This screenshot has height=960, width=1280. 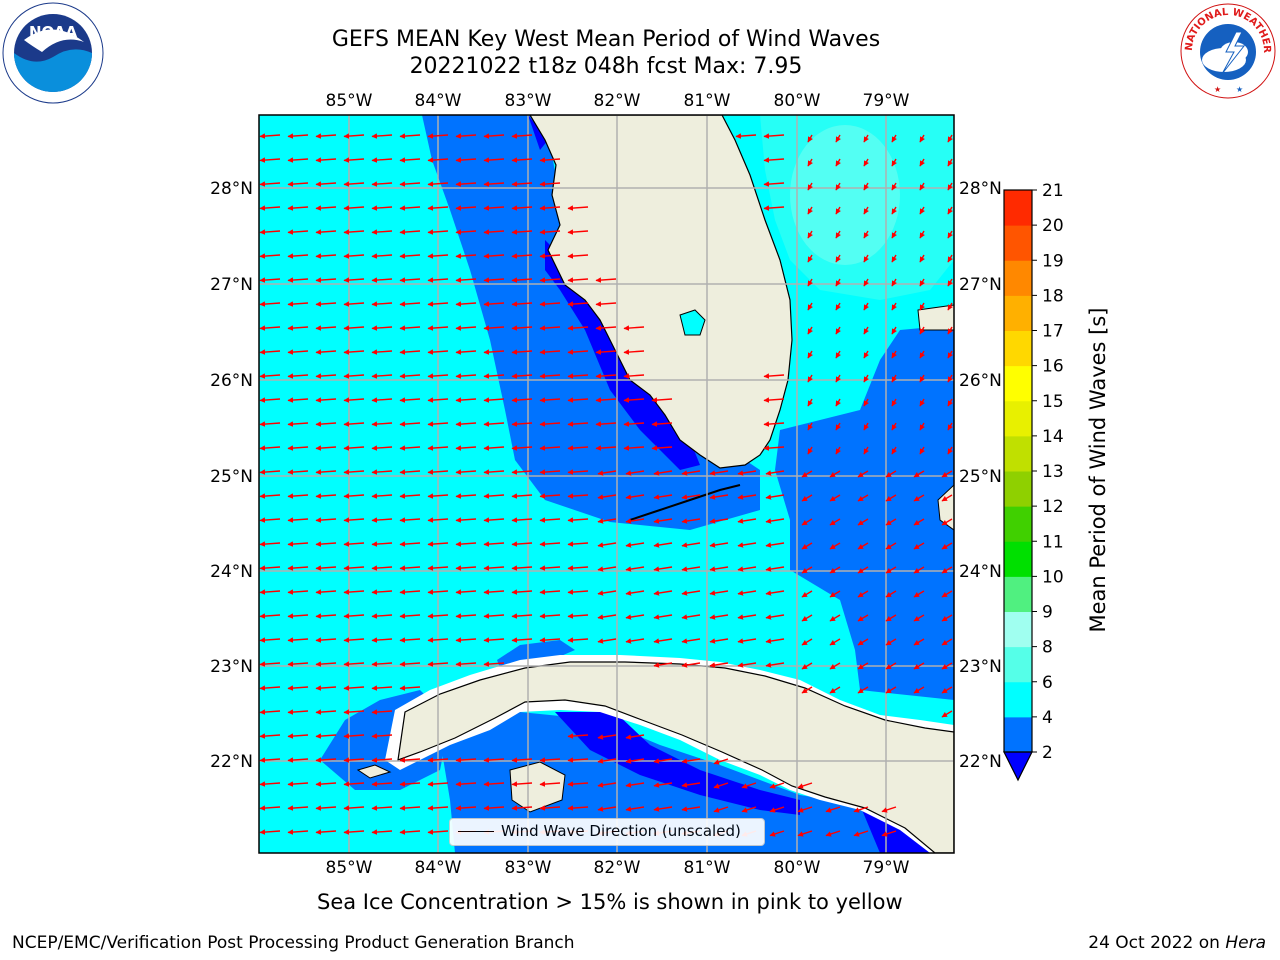 I want to click on lon-label-bottom: 85°W, so click(x=349, y=868).